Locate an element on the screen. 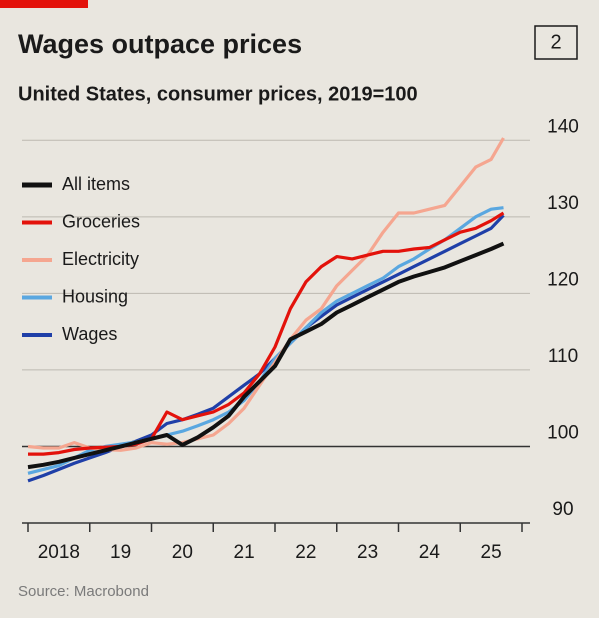 The width and height of the screenshot is (599, 618). legend-label: Groceries is located at coordinates (101, 221).